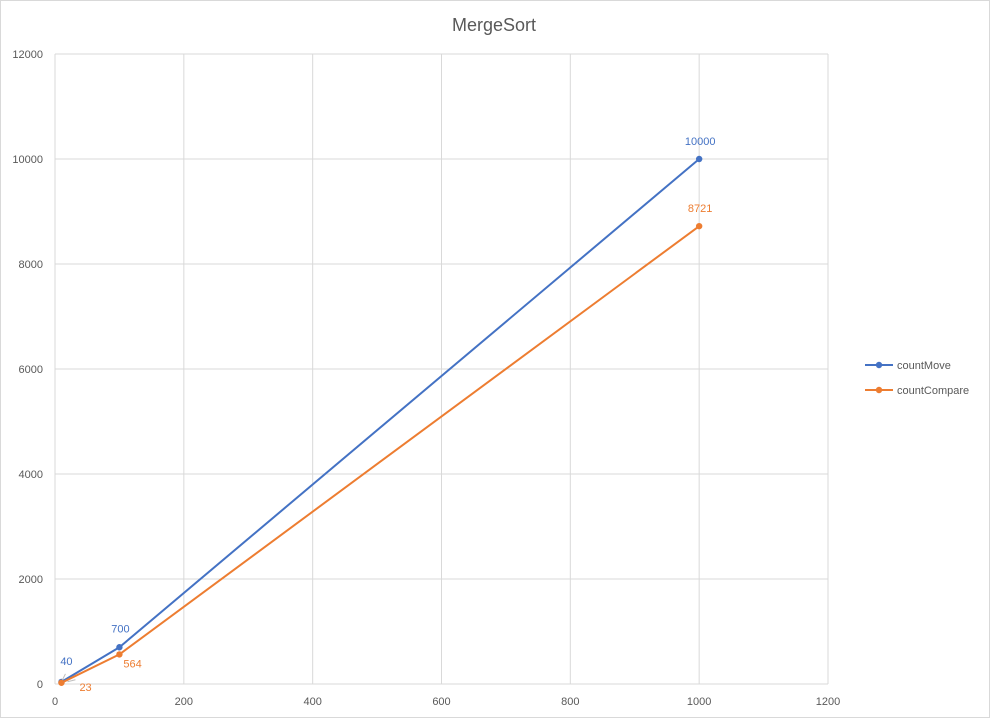 This screenshot has width=990, height=722. I want to click on y-tick-label: 6000, so click(31, 370).